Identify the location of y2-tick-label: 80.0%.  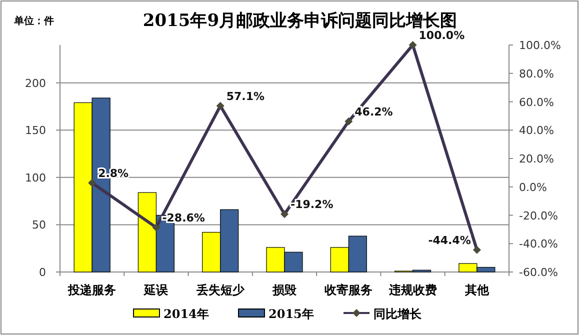
(536, 73).